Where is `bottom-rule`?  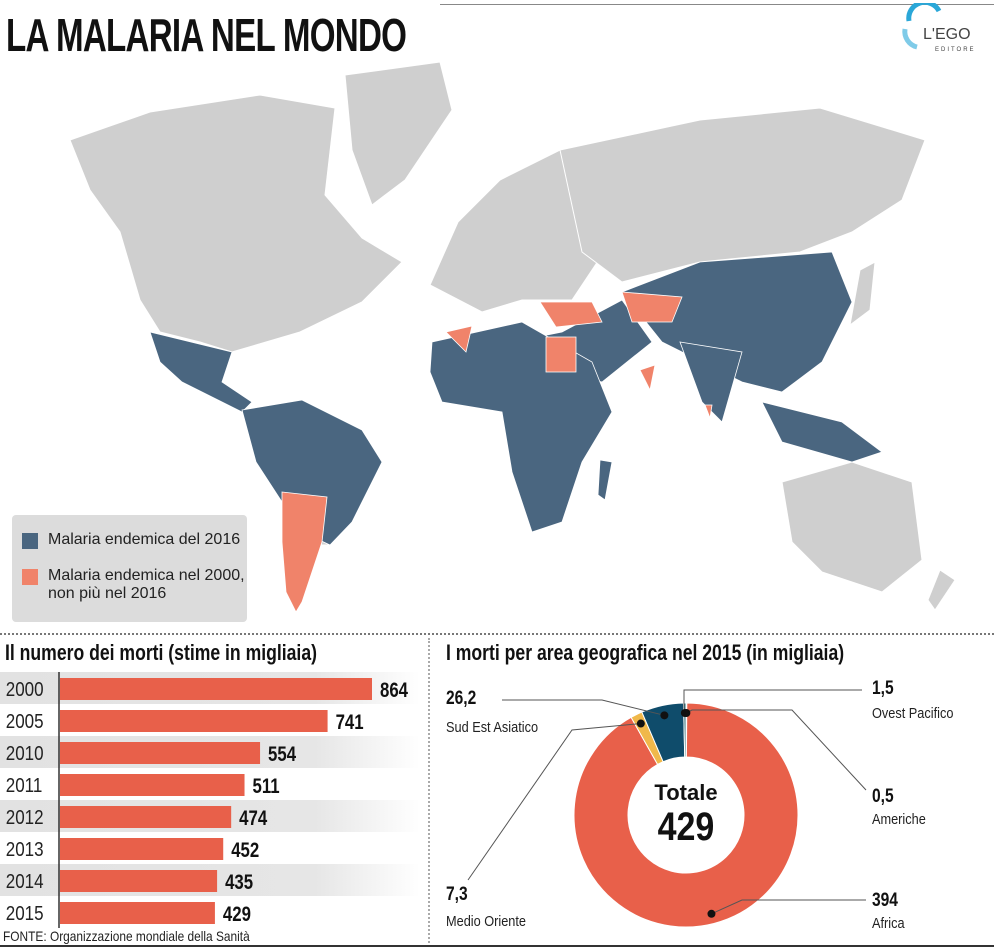 bottom-rule is located at coordinates (497, 946).